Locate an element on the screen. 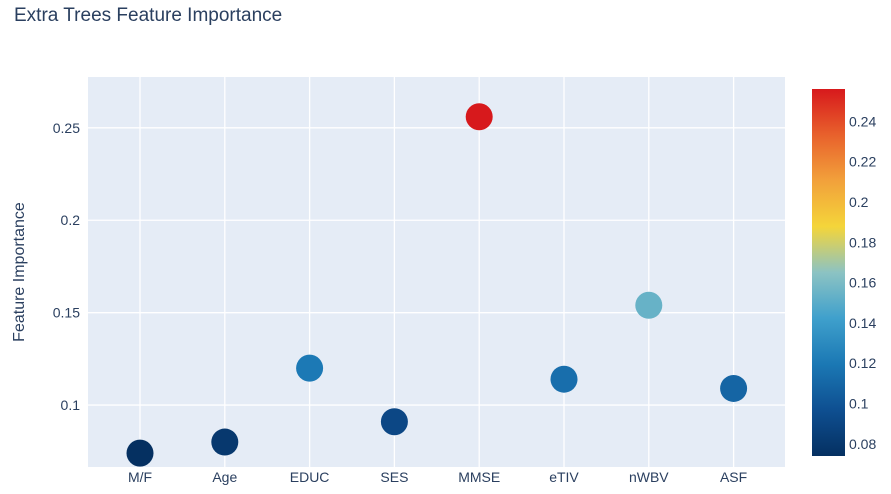 The width and height of the screenshot is (891, 494). colorbar is located at coordinates (828, 272).